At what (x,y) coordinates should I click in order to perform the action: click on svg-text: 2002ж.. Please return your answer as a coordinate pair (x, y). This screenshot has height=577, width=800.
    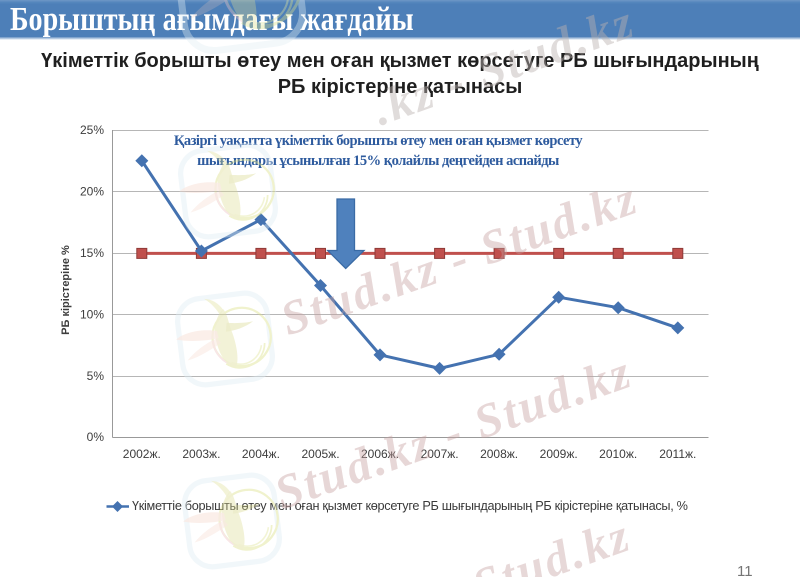
    Looking at the image, I should click on (142, 454).